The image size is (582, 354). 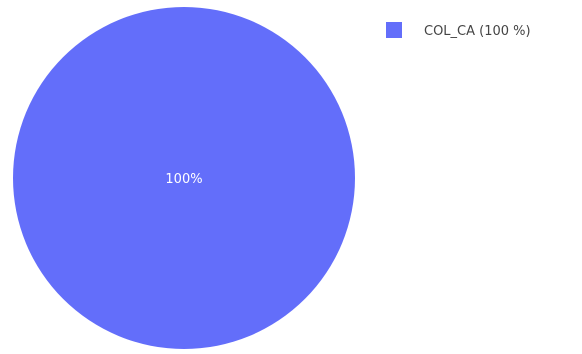 I want to click on pie-slice-label-0: 100%, so click(x=183, y=179).